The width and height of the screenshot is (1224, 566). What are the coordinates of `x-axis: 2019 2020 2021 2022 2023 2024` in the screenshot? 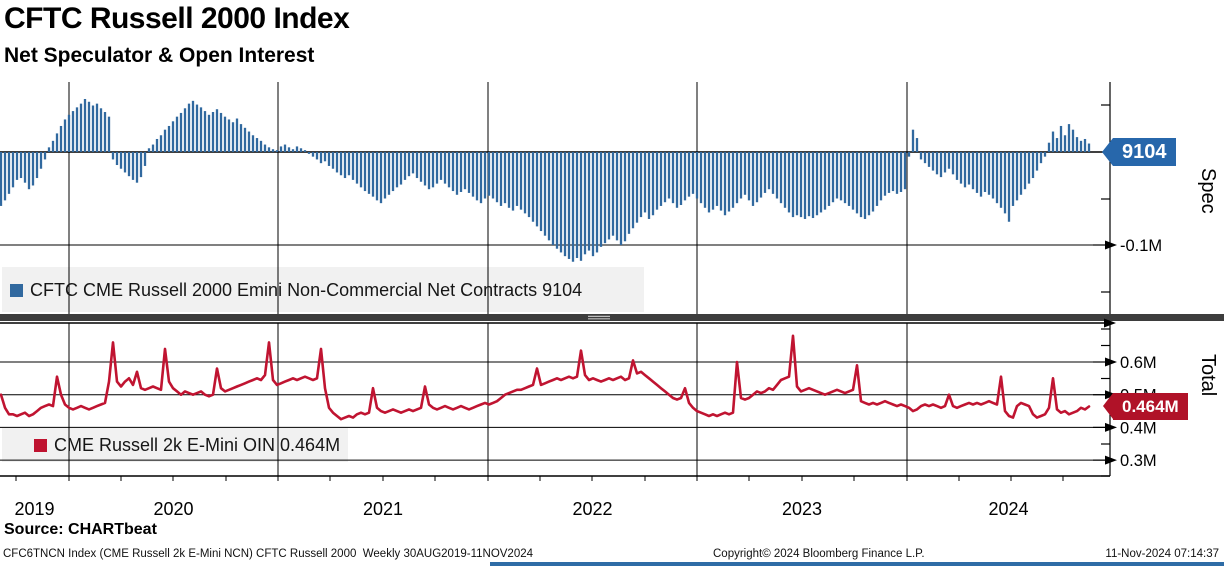 It's located at (539, 497).